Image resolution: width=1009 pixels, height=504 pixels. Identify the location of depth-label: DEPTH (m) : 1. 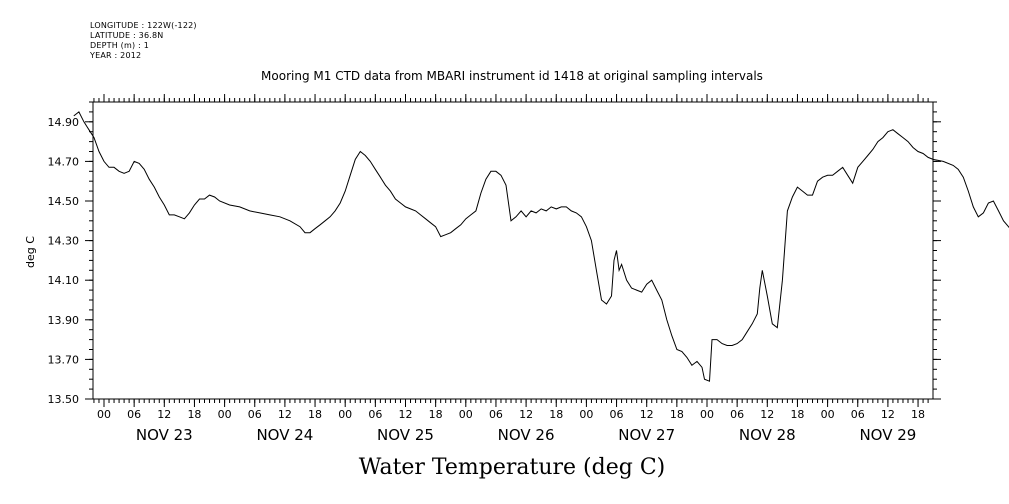
(119, 45).